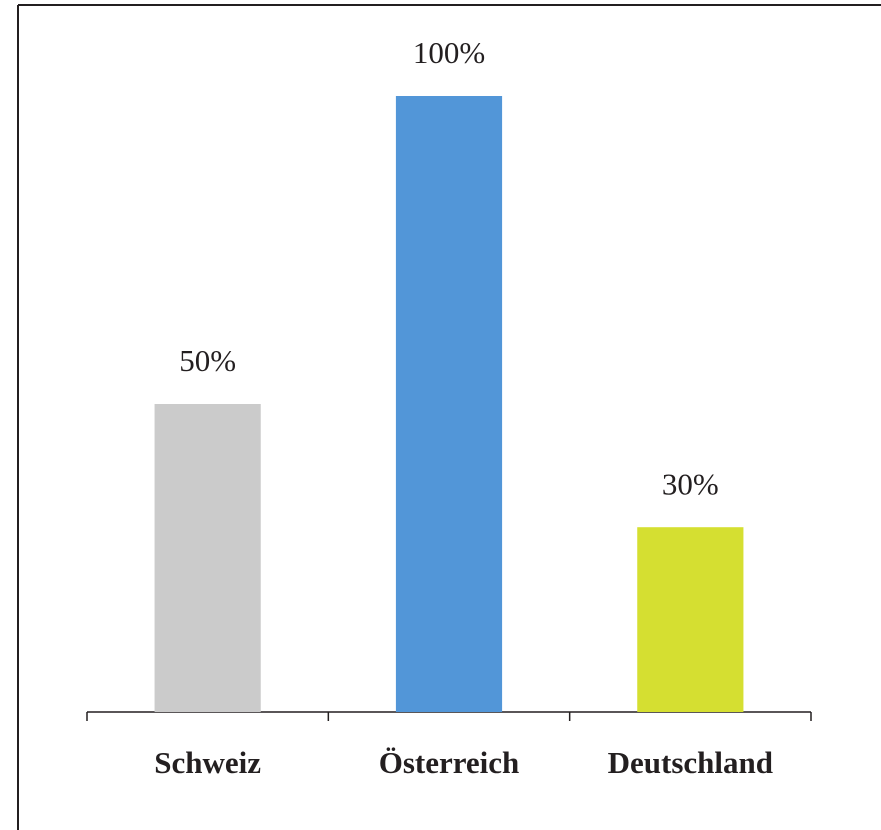 This screenshot has width=881, height=830. What do you see at coordinates (207, 762) in the screenshot?
I see `x-tick-label: Schweiz` at bounding box center [207, 762].